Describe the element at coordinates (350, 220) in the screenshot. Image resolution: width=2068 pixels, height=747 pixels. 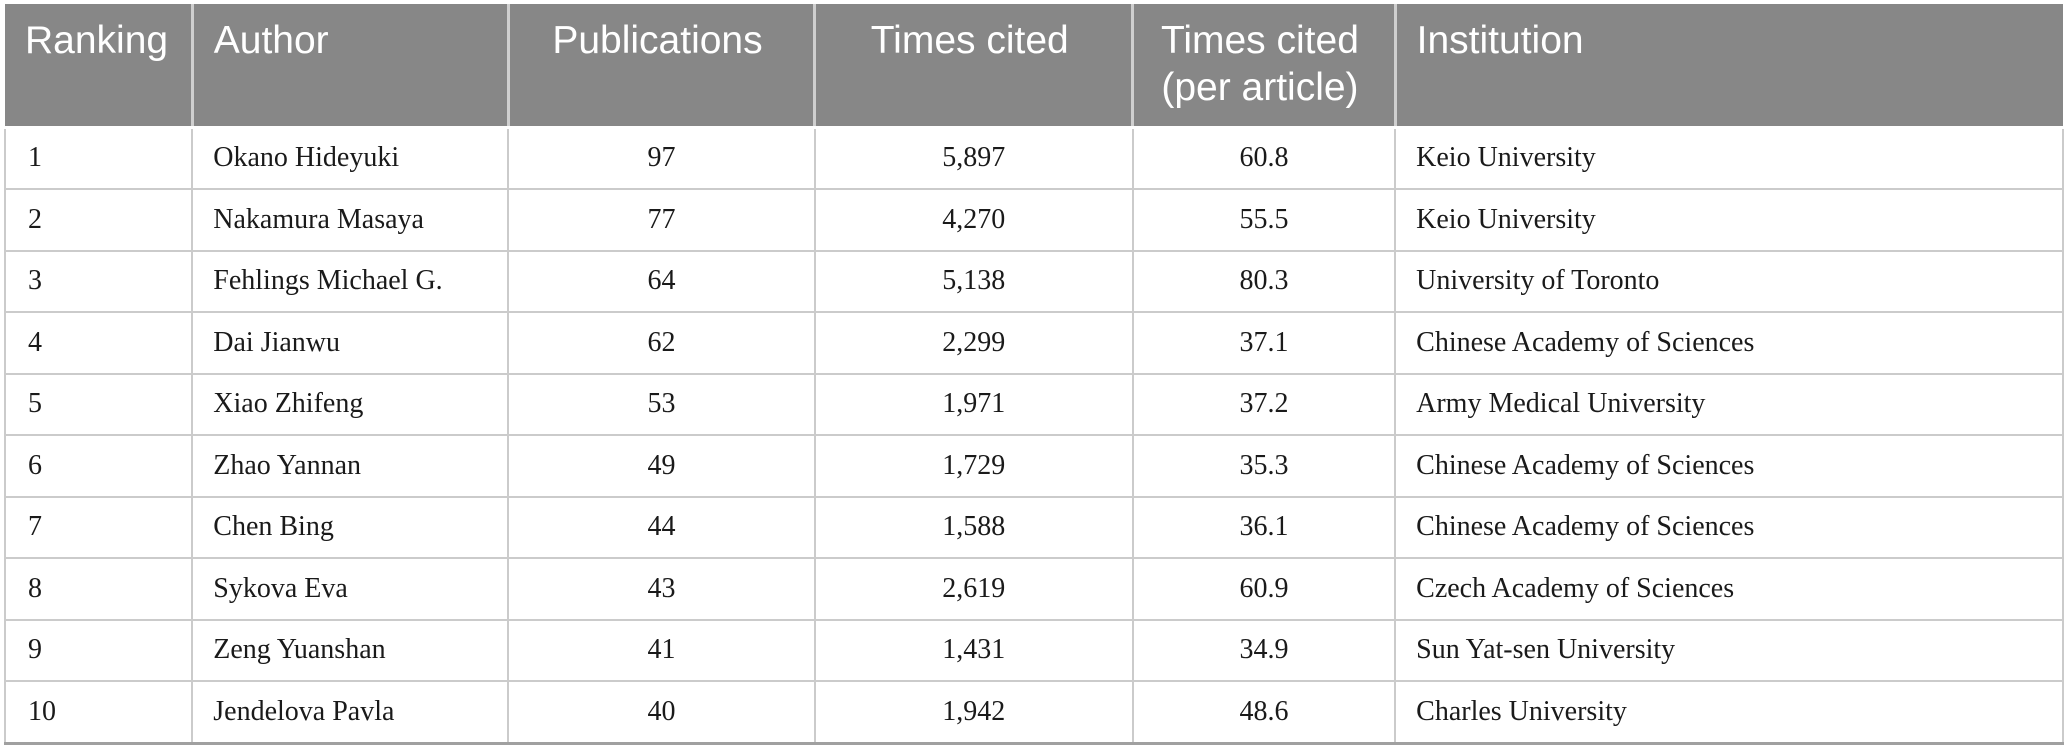
I see `cell-author: Nakamura Masaya` at that location.